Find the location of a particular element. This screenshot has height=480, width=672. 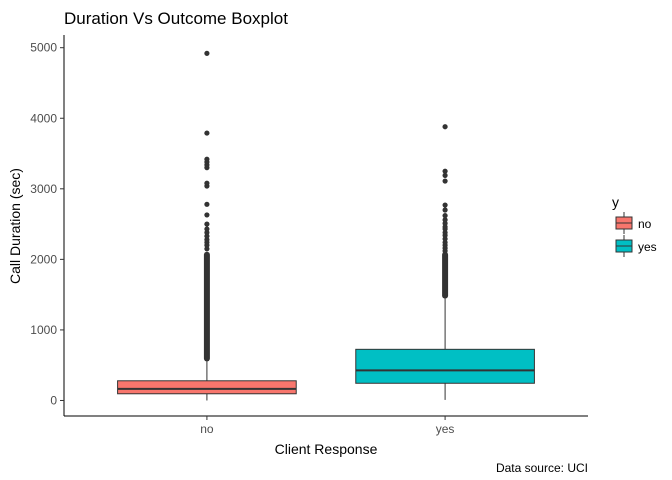

x-tick-label: no is located at coordinates (207, 429).